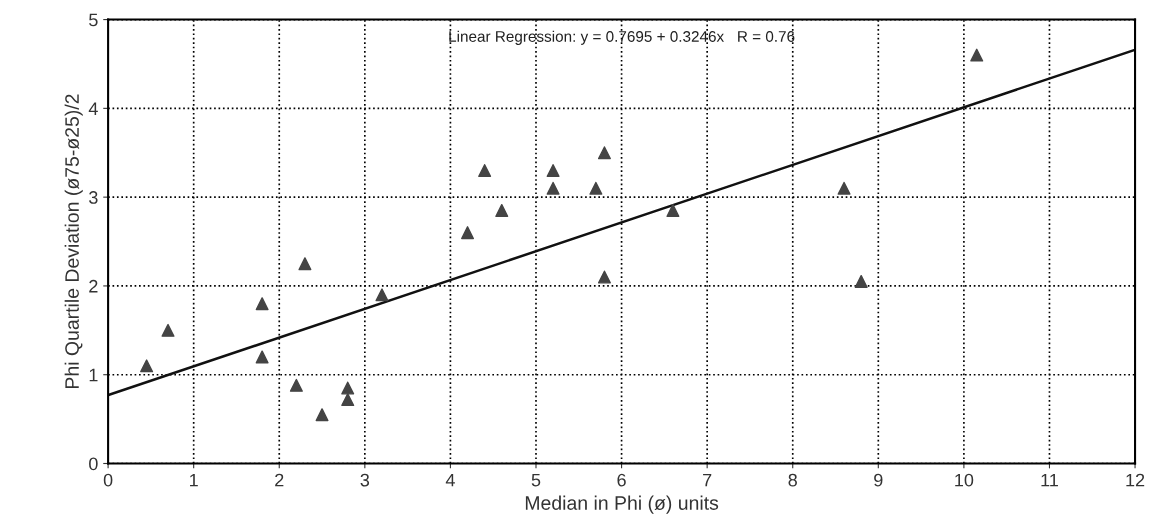  What do you see at coordinates (93, 286) in the screenshot?
I see `y-tick-label: 2` at bounding box center [93, 286].